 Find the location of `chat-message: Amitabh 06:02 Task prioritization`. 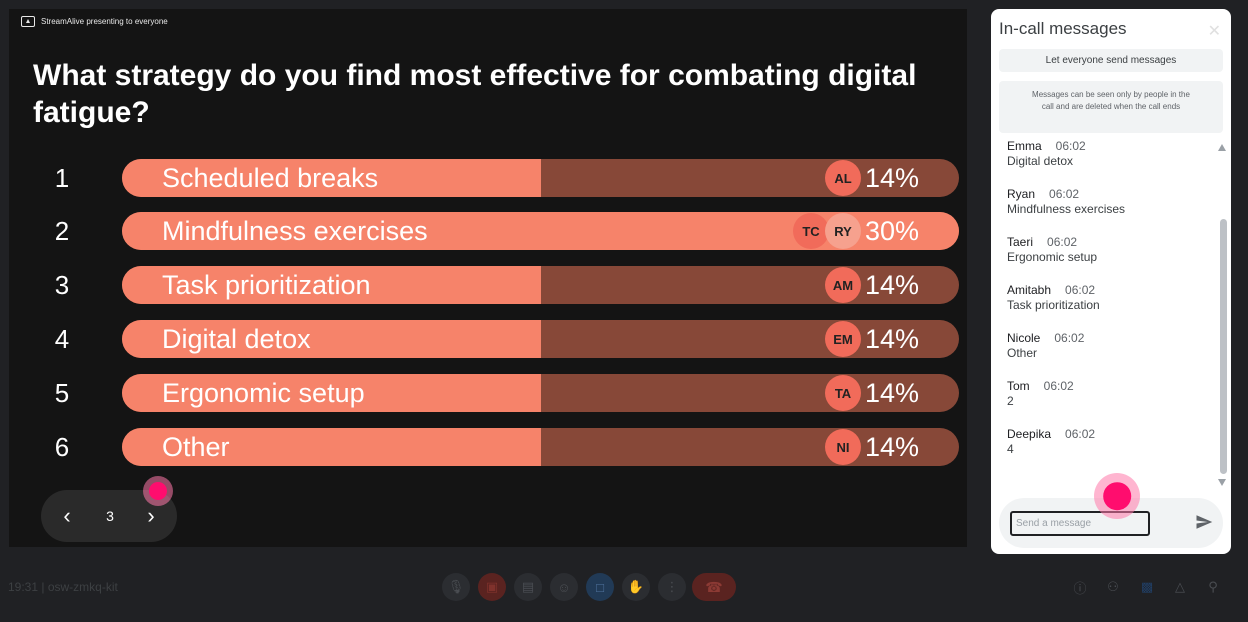

chat-message: Amitabh 06:02 Task prioritization is located at coordinates (1107, 307).